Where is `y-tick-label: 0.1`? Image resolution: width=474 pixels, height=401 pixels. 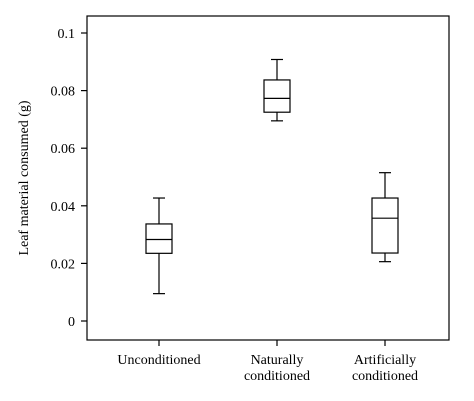 y-tick-label: 0.1 is located at coordinates (67, 34).